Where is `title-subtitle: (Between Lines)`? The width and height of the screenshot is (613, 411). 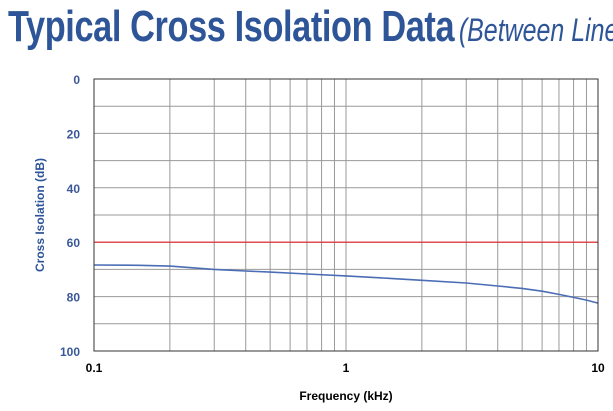
title-subtitle: (Between Lines) is located at coordinates (535, 30).